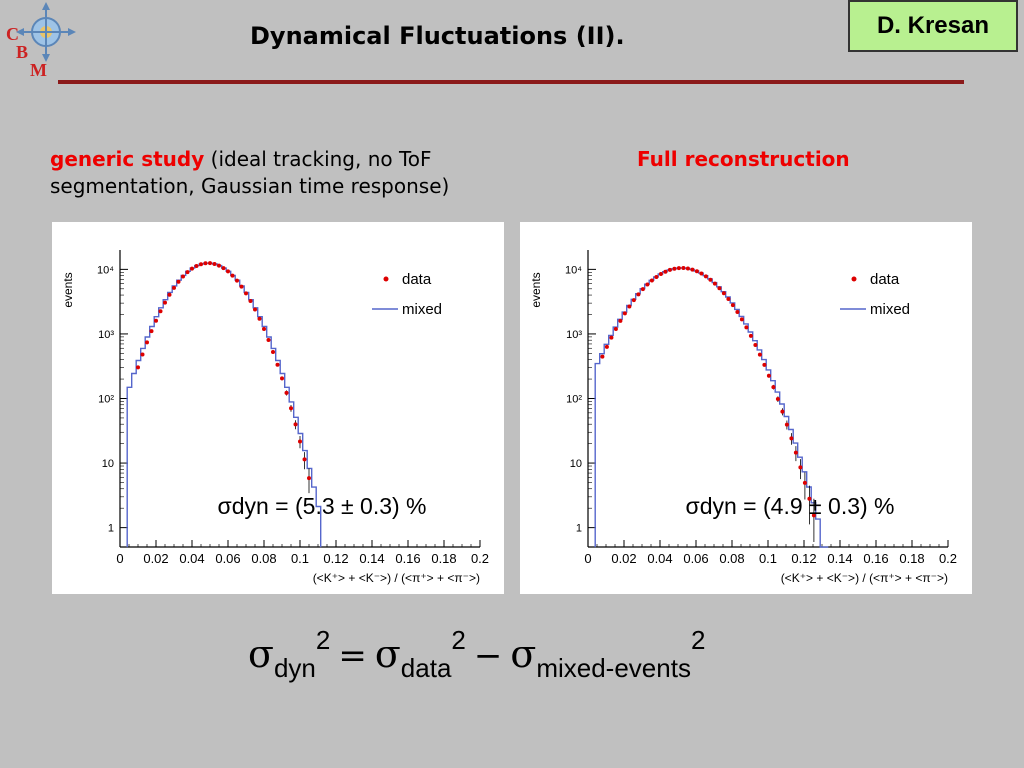 The height and width of the screenshot is (768, 1024). I want to click on legend-mixed-label: mixed, so click(422, 309).